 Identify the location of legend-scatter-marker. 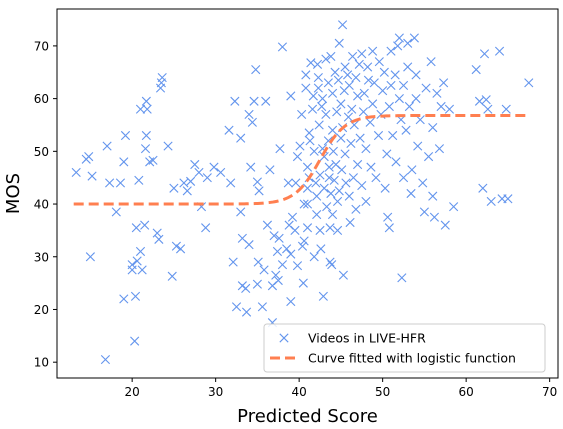
(284, 338).